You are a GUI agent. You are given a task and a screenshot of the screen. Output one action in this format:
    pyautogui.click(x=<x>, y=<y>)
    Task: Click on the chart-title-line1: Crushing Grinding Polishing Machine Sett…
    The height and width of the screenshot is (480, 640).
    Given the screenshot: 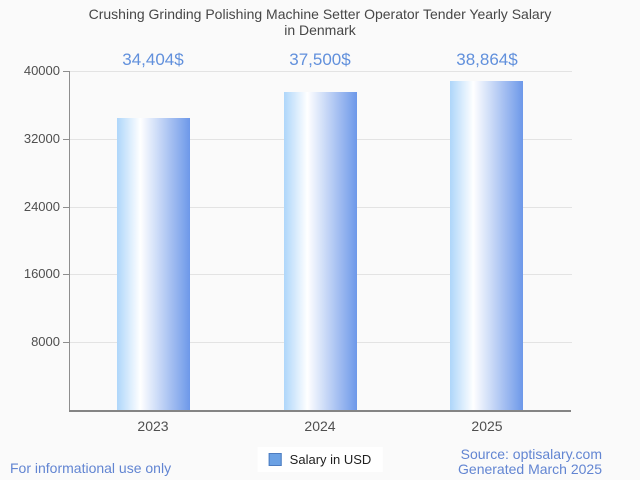 What is the action you would take?
    pyautogui.click(x=320, y=14)
    